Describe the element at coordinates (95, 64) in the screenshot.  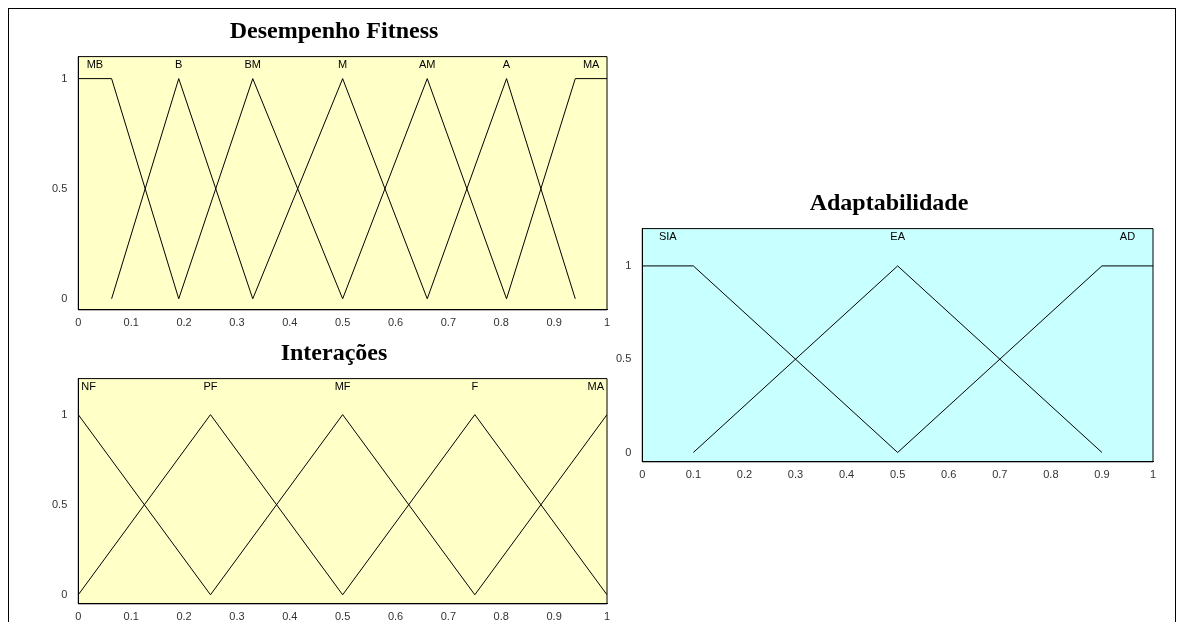
I see `series-label: MB` at that location.